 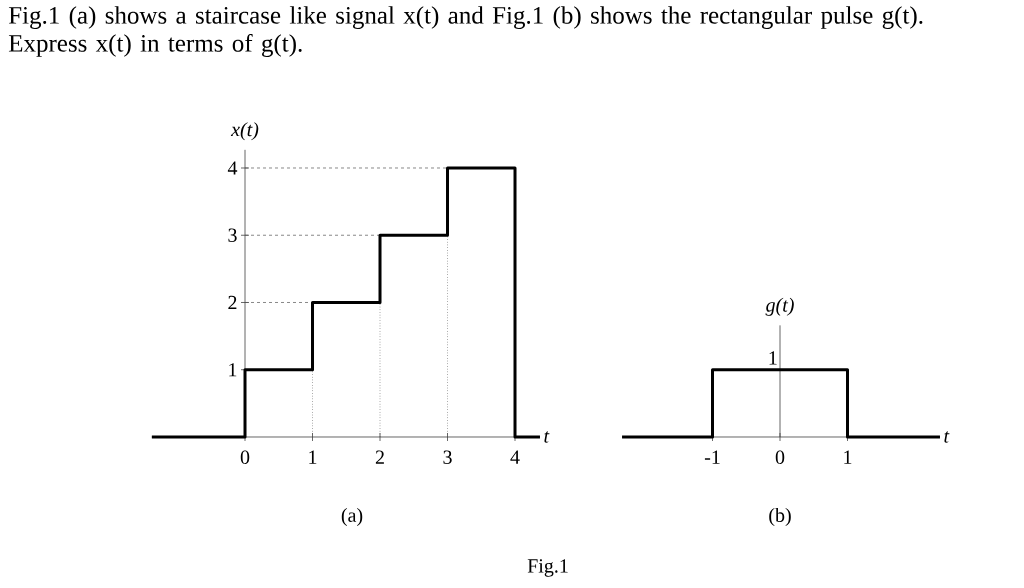 I want to click on y-tick-label: 3, so click(x=232, y=235).